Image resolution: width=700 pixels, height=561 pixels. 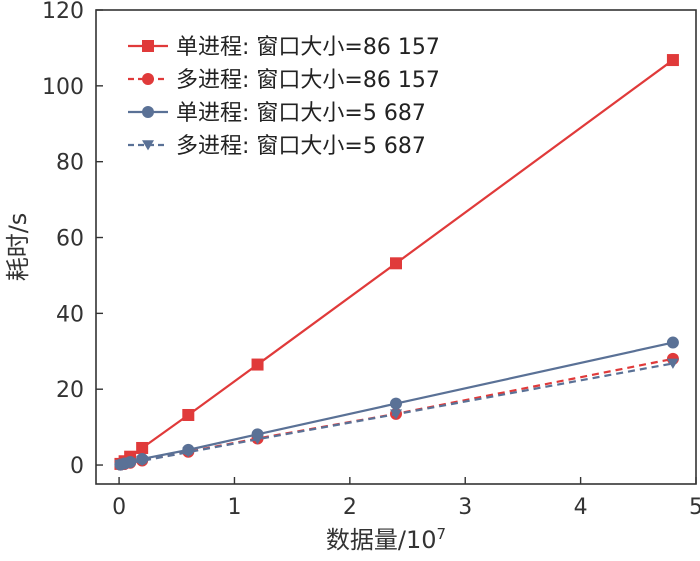 I want to click on y-tick-label: 120, so click(x=63, y=12).